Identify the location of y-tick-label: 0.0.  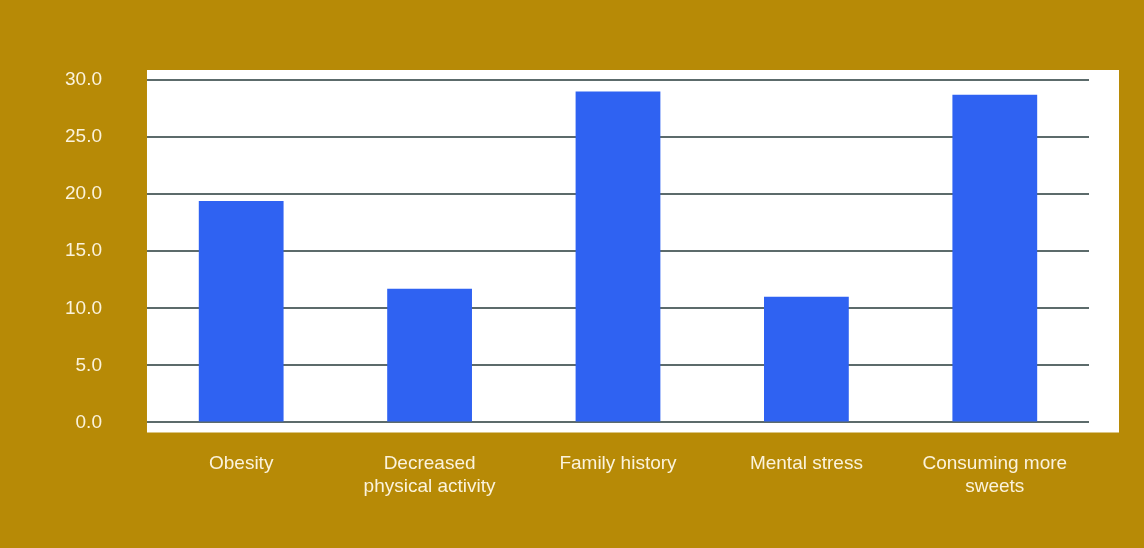
(88, 421).